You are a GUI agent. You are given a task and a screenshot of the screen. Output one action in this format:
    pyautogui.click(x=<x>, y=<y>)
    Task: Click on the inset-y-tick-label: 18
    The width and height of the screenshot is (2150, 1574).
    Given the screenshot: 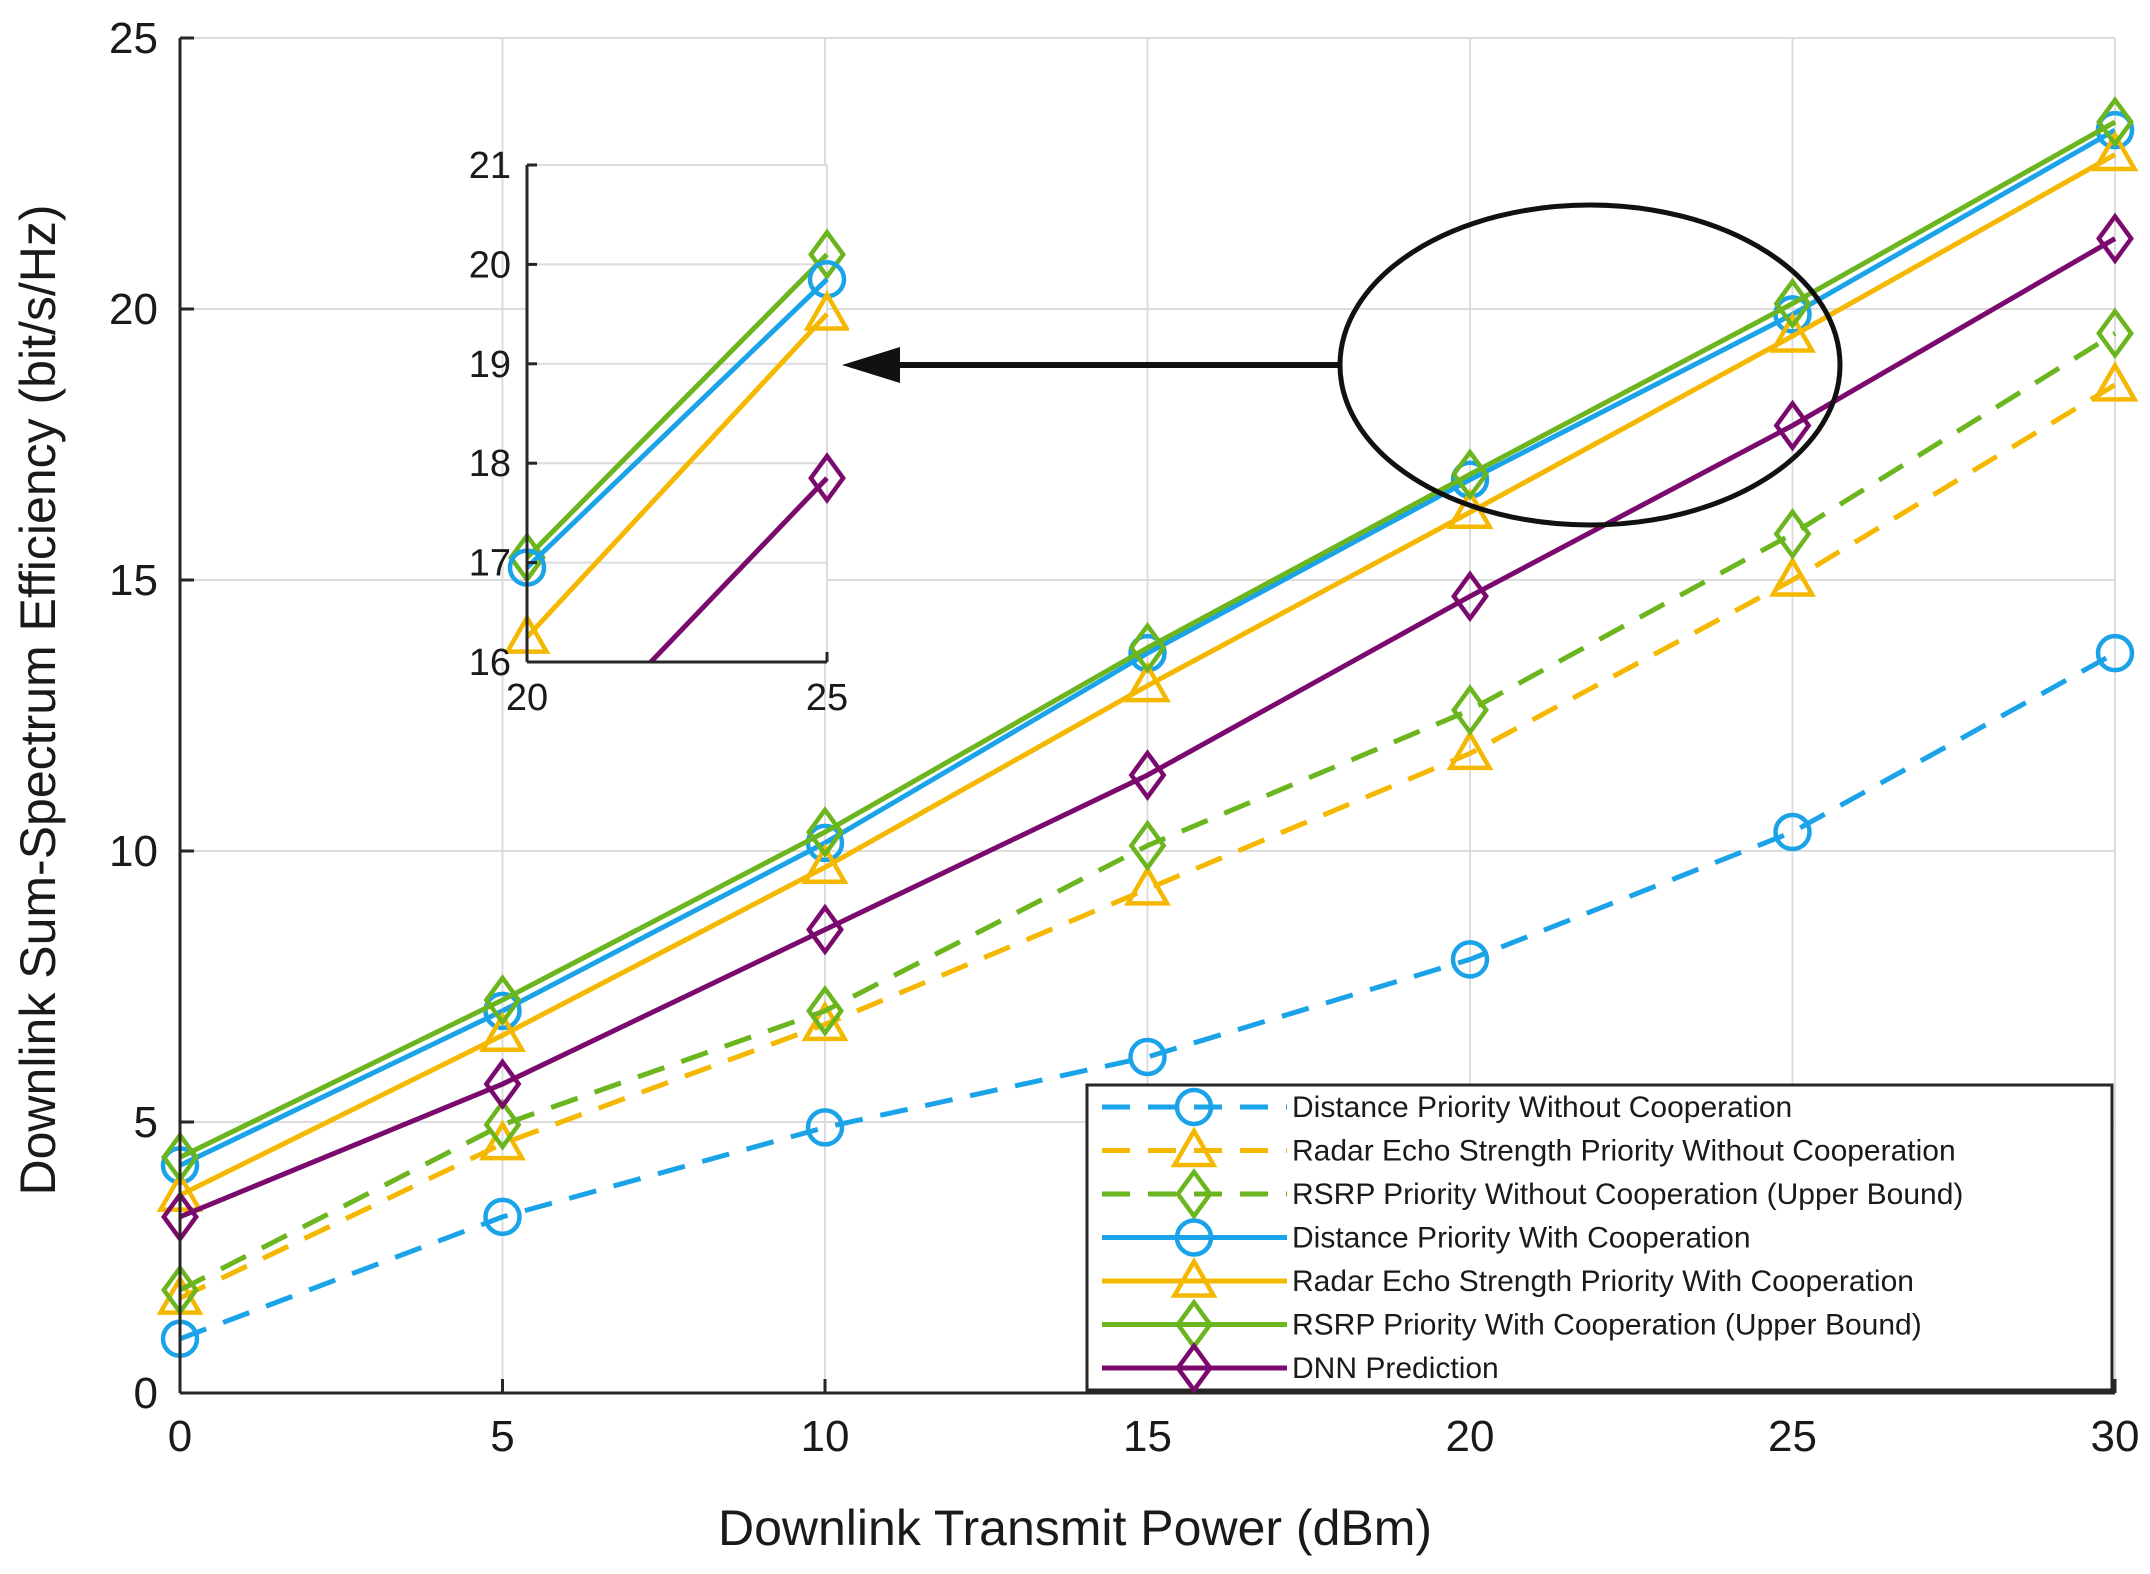 What is the action you would take?
    pyautogui.click(x=490, y=464)
    